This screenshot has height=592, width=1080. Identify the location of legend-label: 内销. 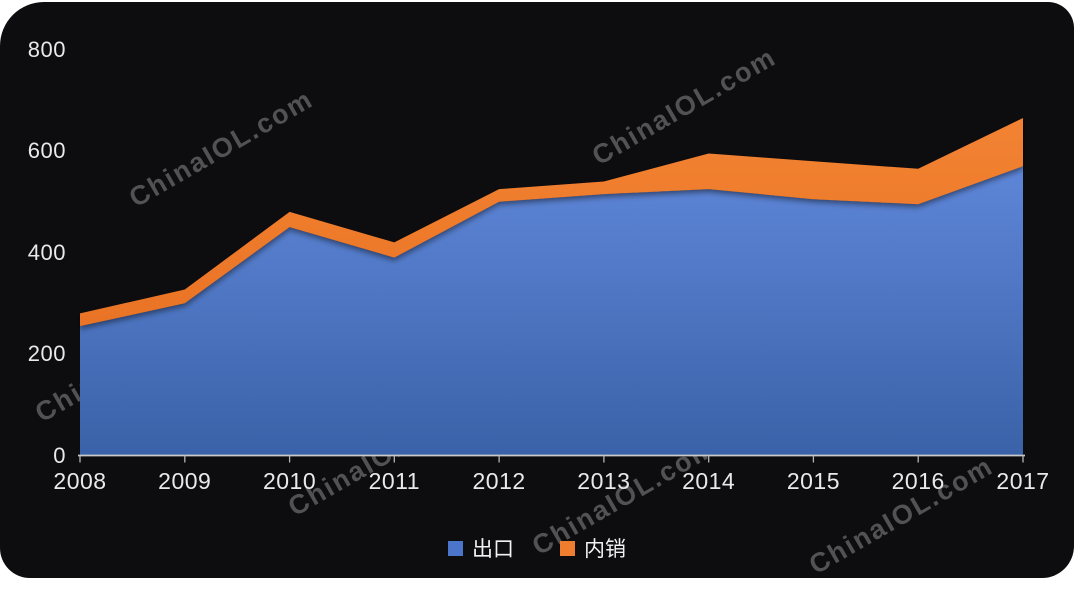
(605, 549).